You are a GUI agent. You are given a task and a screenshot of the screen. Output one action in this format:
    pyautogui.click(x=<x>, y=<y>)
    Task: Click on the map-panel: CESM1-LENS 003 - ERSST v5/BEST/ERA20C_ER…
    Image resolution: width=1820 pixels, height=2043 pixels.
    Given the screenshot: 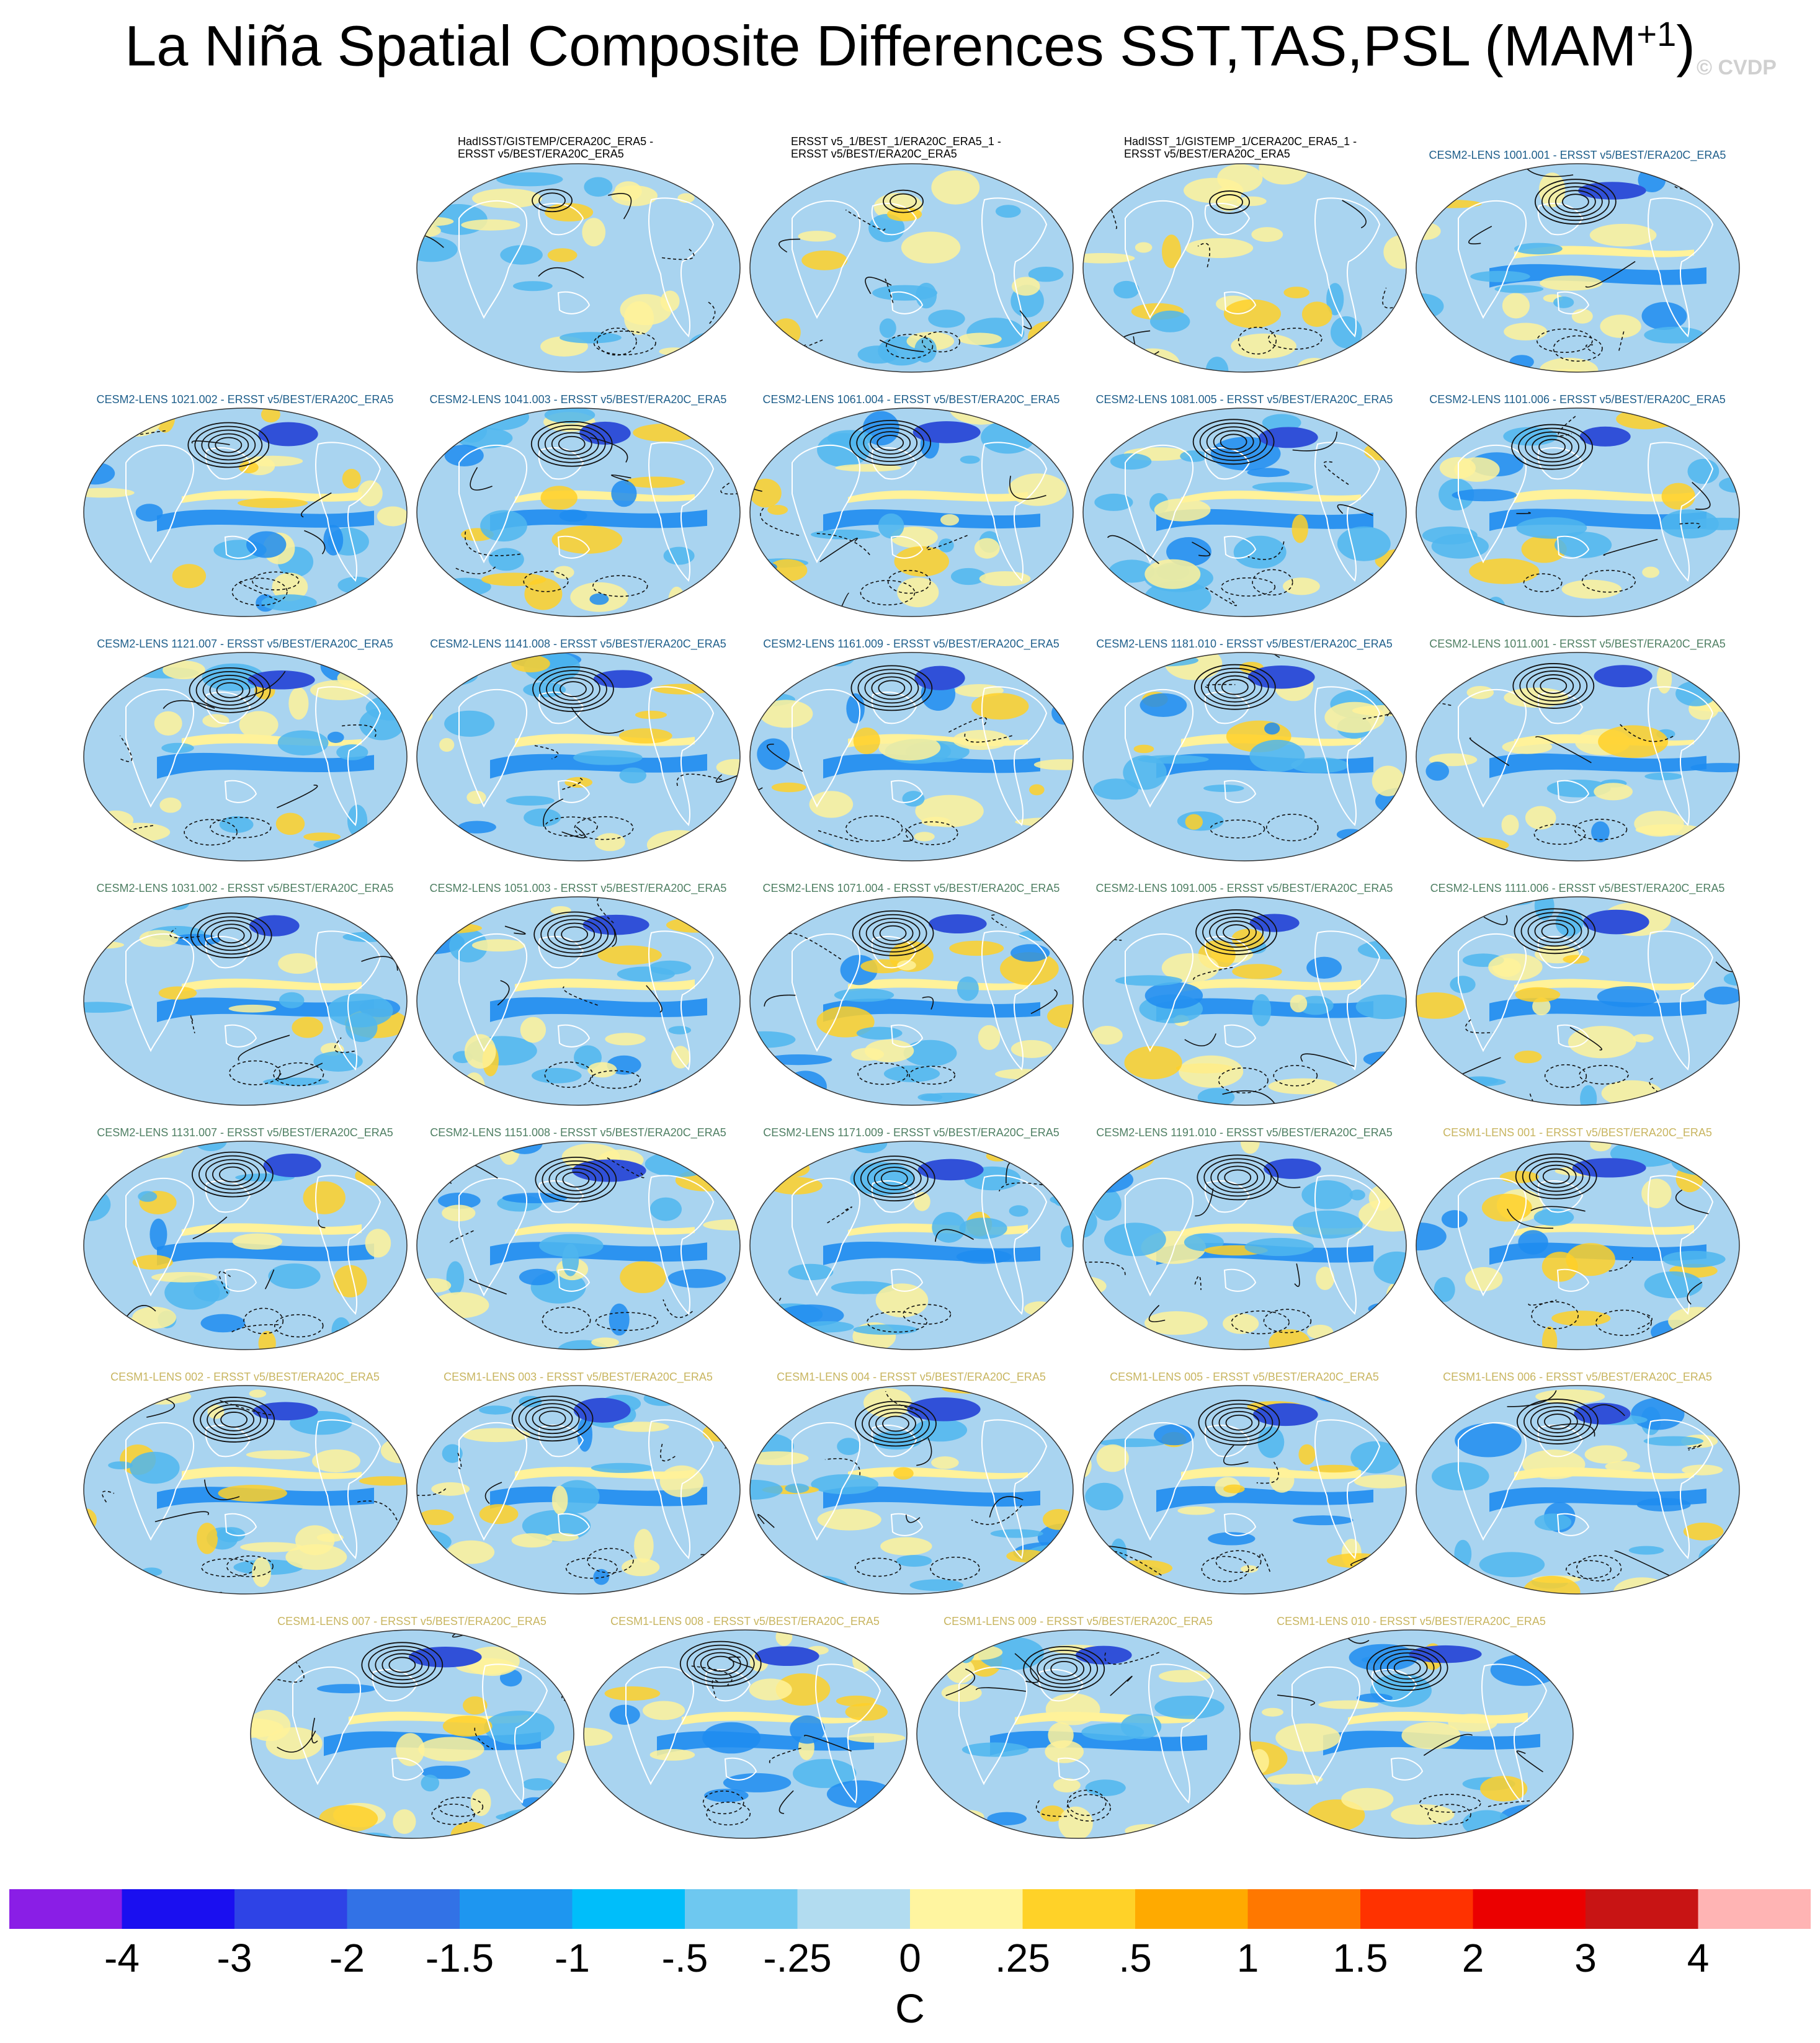 What is the action you would take?
    pyautogui.click(x=578, y=1476)
    